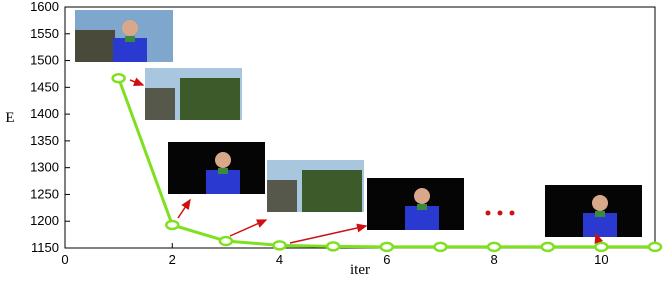 The width and height of the screenshot is (664, 288). Describe the element at coordinates (360, 270) in the screenshot. I see `x-axis-label: iter` at that location.